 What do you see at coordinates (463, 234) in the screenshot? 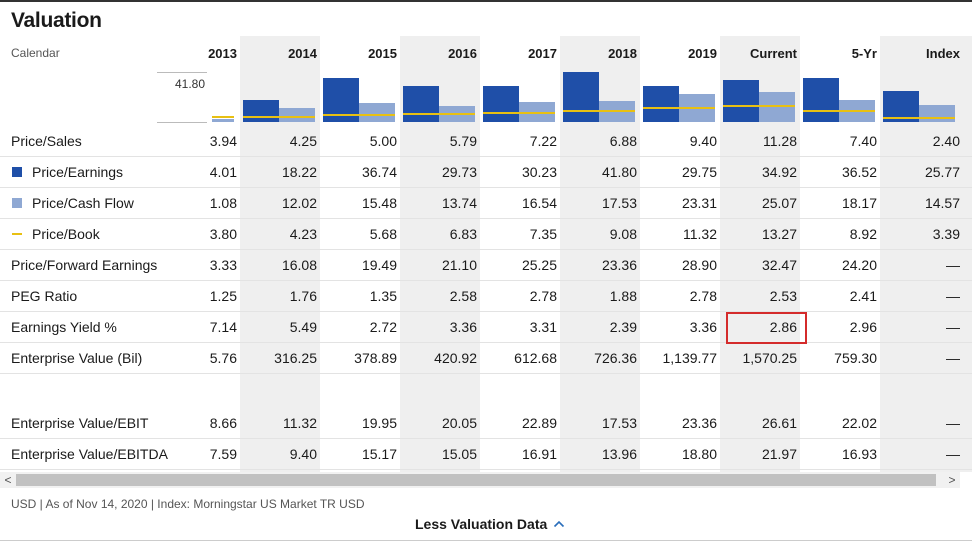
I see `table-cell: 6.83` at bounding box center [463, 234].